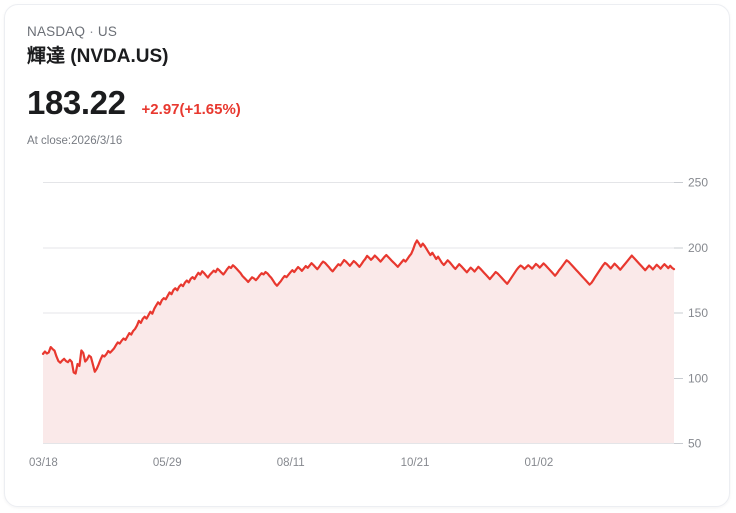 The height and width of the screenshot is (513, 736). What do you see at coordinates (698, 183) in the screenshot?
I see `y-axis-label: 250` at bounding box center [698, 183].